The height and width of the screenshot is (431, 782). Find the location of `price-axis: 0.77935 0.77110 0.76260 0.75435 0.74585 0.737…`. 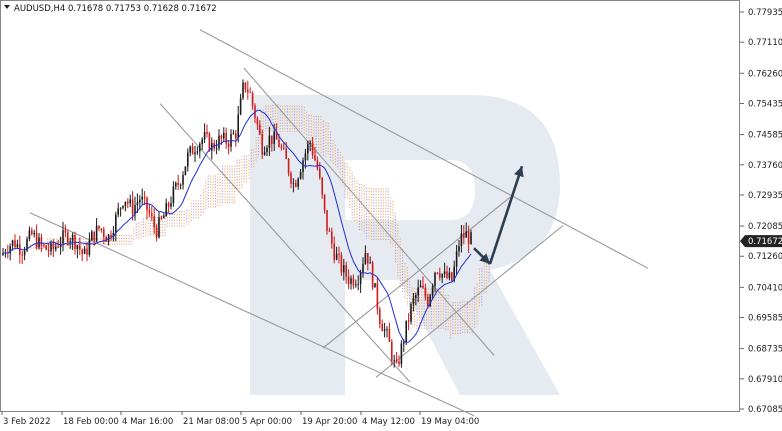

price-axis: 0.77935 0.77110 0.76260 0.75435 0.74585 0.737… is located at coordinates (761, 211).